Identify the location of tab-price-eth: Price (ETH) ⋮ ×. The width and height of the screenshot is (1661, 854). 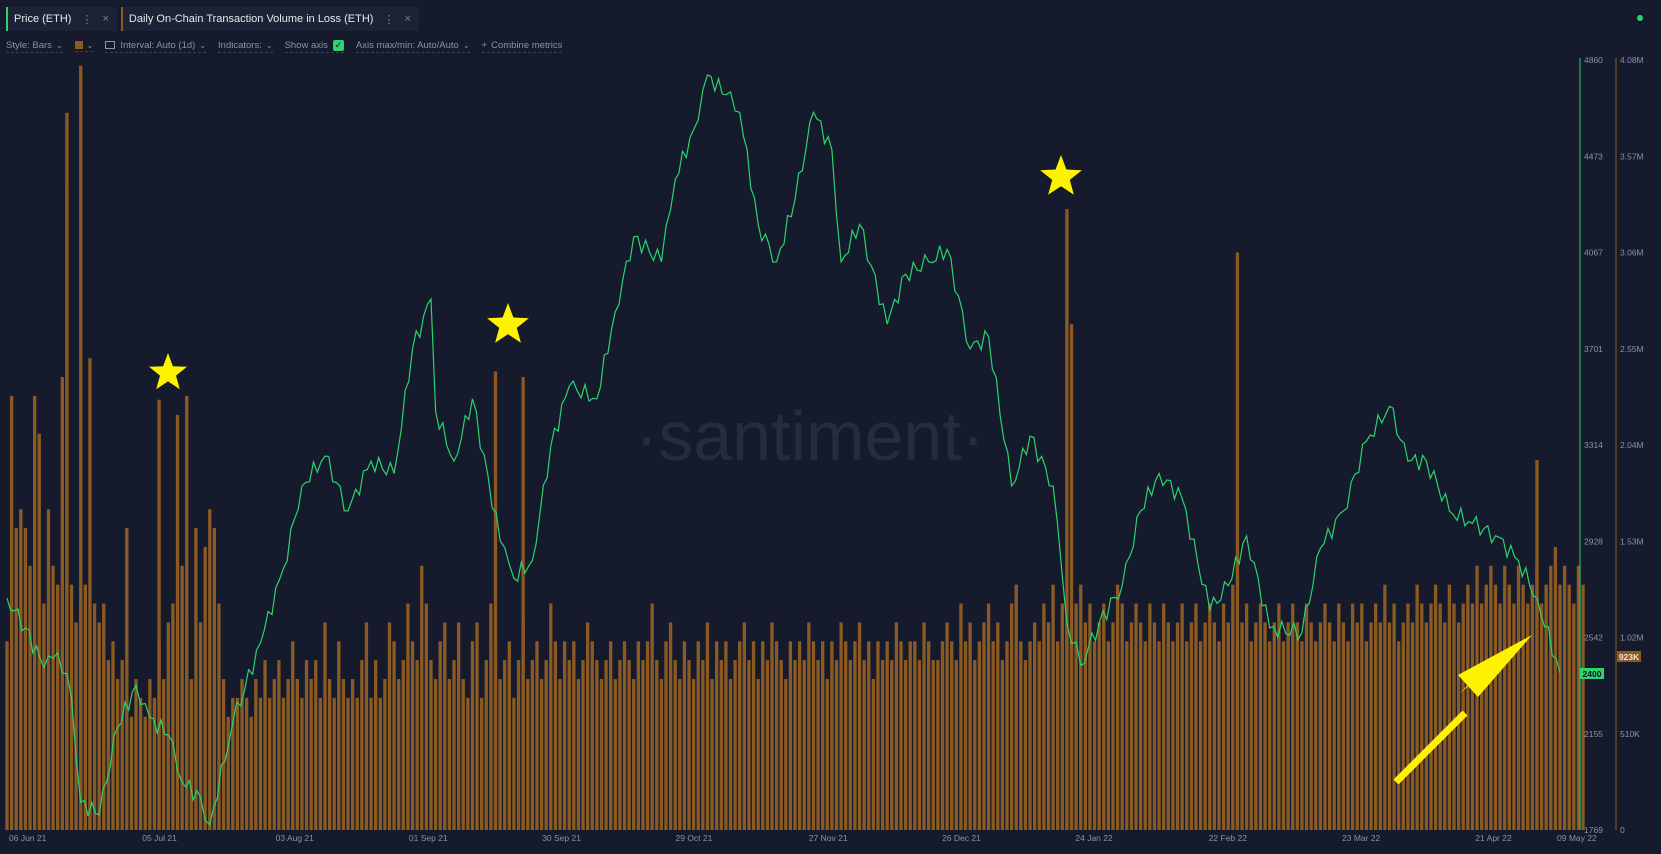
(61, 19).